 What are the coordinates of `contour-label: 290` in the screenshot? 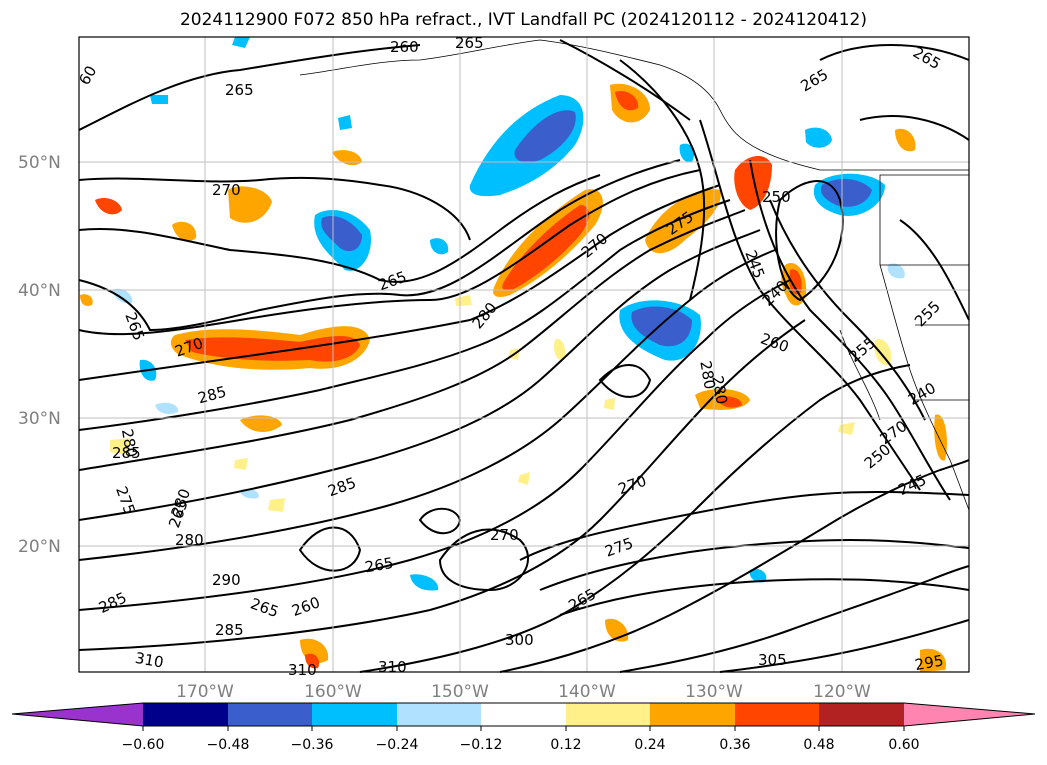 It's located at (226, 580).